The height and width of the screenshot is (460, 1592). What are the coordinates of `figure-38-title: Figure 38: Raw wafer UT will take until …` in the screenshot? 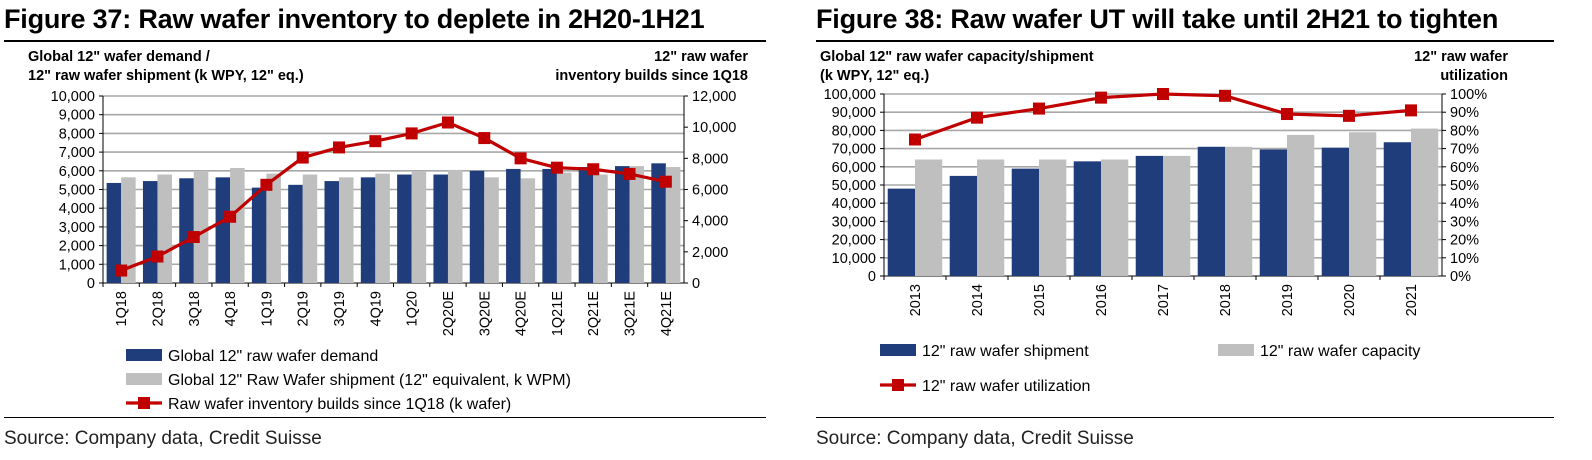 It's located at (1157, 19).